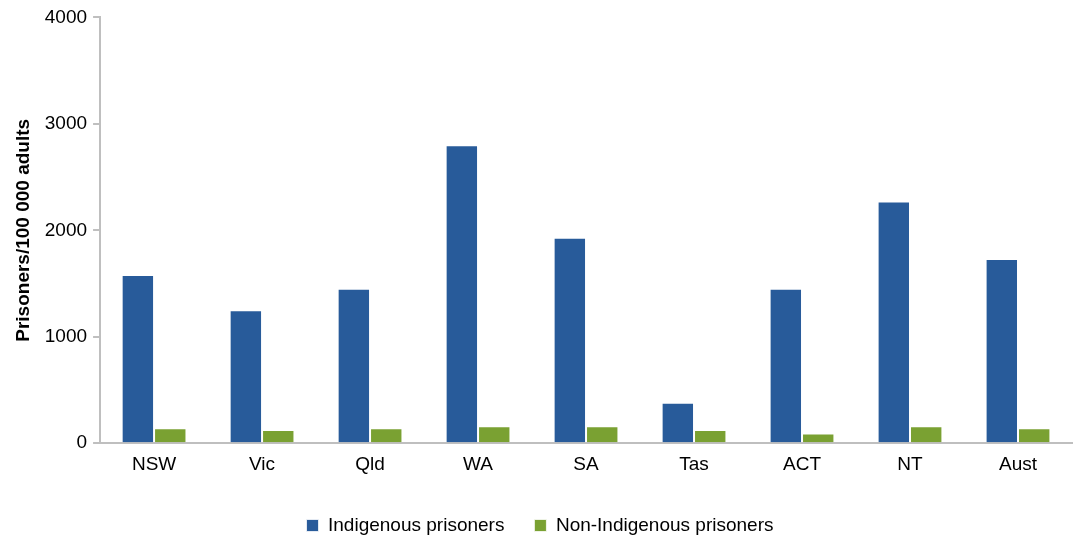 This screenshot has width=1082, height=551. Describe the element at coordinates (66, 335) in the screenshot. I see `y-tick-label: 1000` at that location.